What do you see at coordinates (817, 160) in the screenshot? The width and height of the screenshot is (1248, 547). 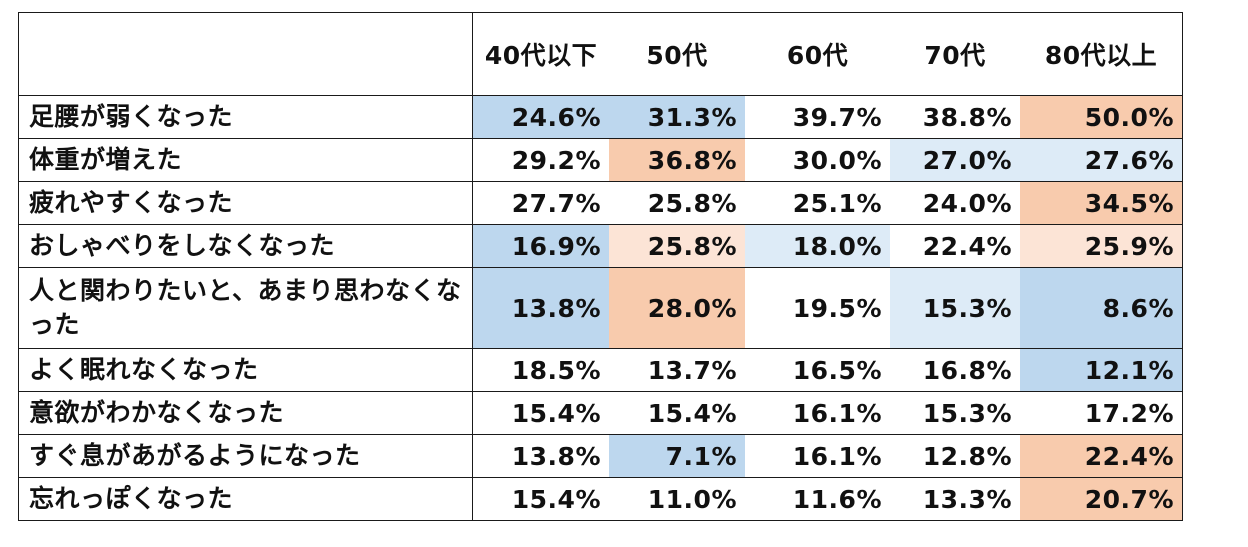 I see `value-cell: 30.0%` at bounding box center [817, 160].